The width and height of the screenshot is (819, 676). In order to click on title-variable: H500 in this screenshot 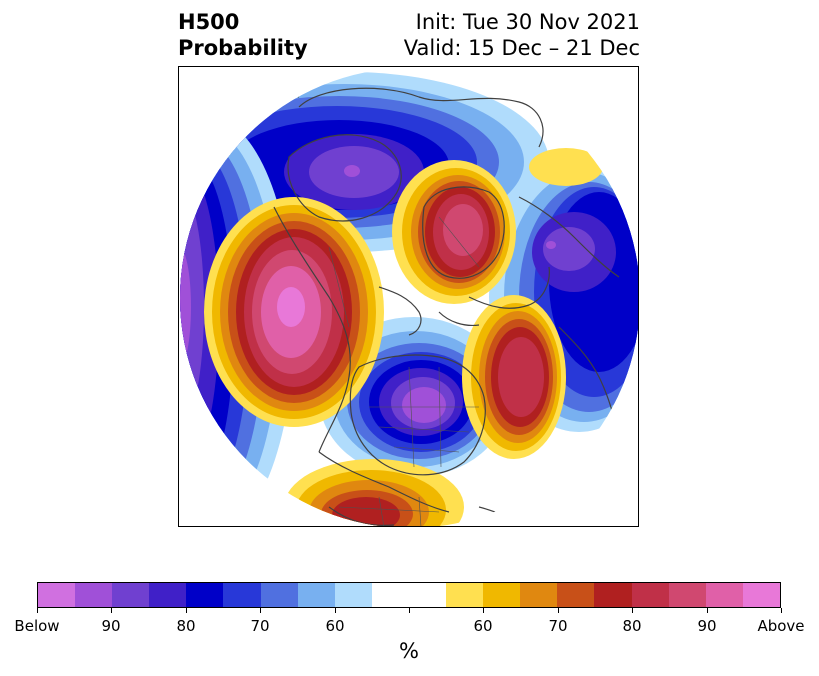, I will do `click(209, 22)`.